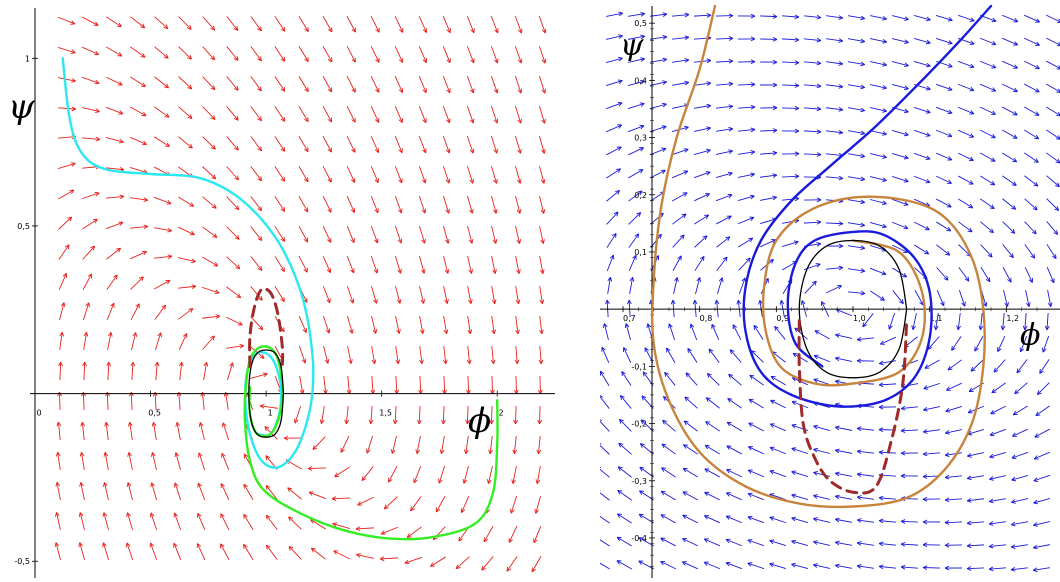 The width and height of the screenshot is (1060, 582). Describe the element at coordinates (1012, 318) in the screenshot. I see `x-tick-label: 1,2` at that location.